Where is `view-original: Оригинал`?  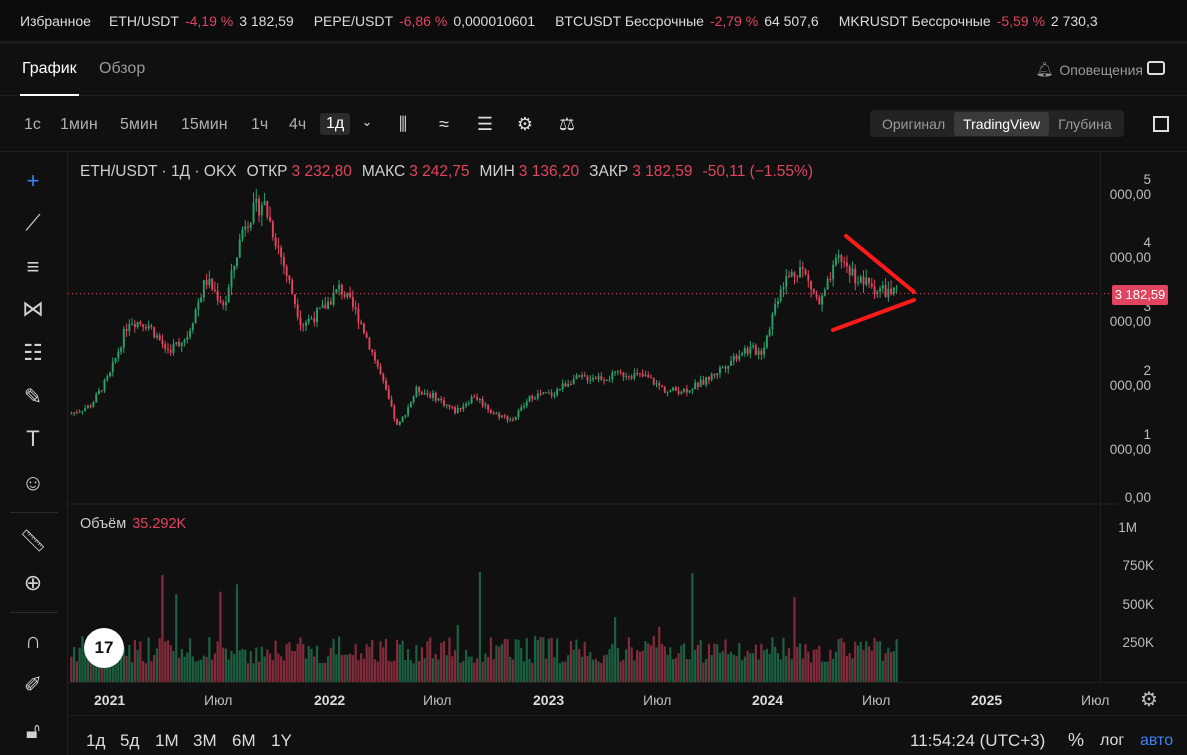 view-original: Оригинал is located at coordinates (914, 123).